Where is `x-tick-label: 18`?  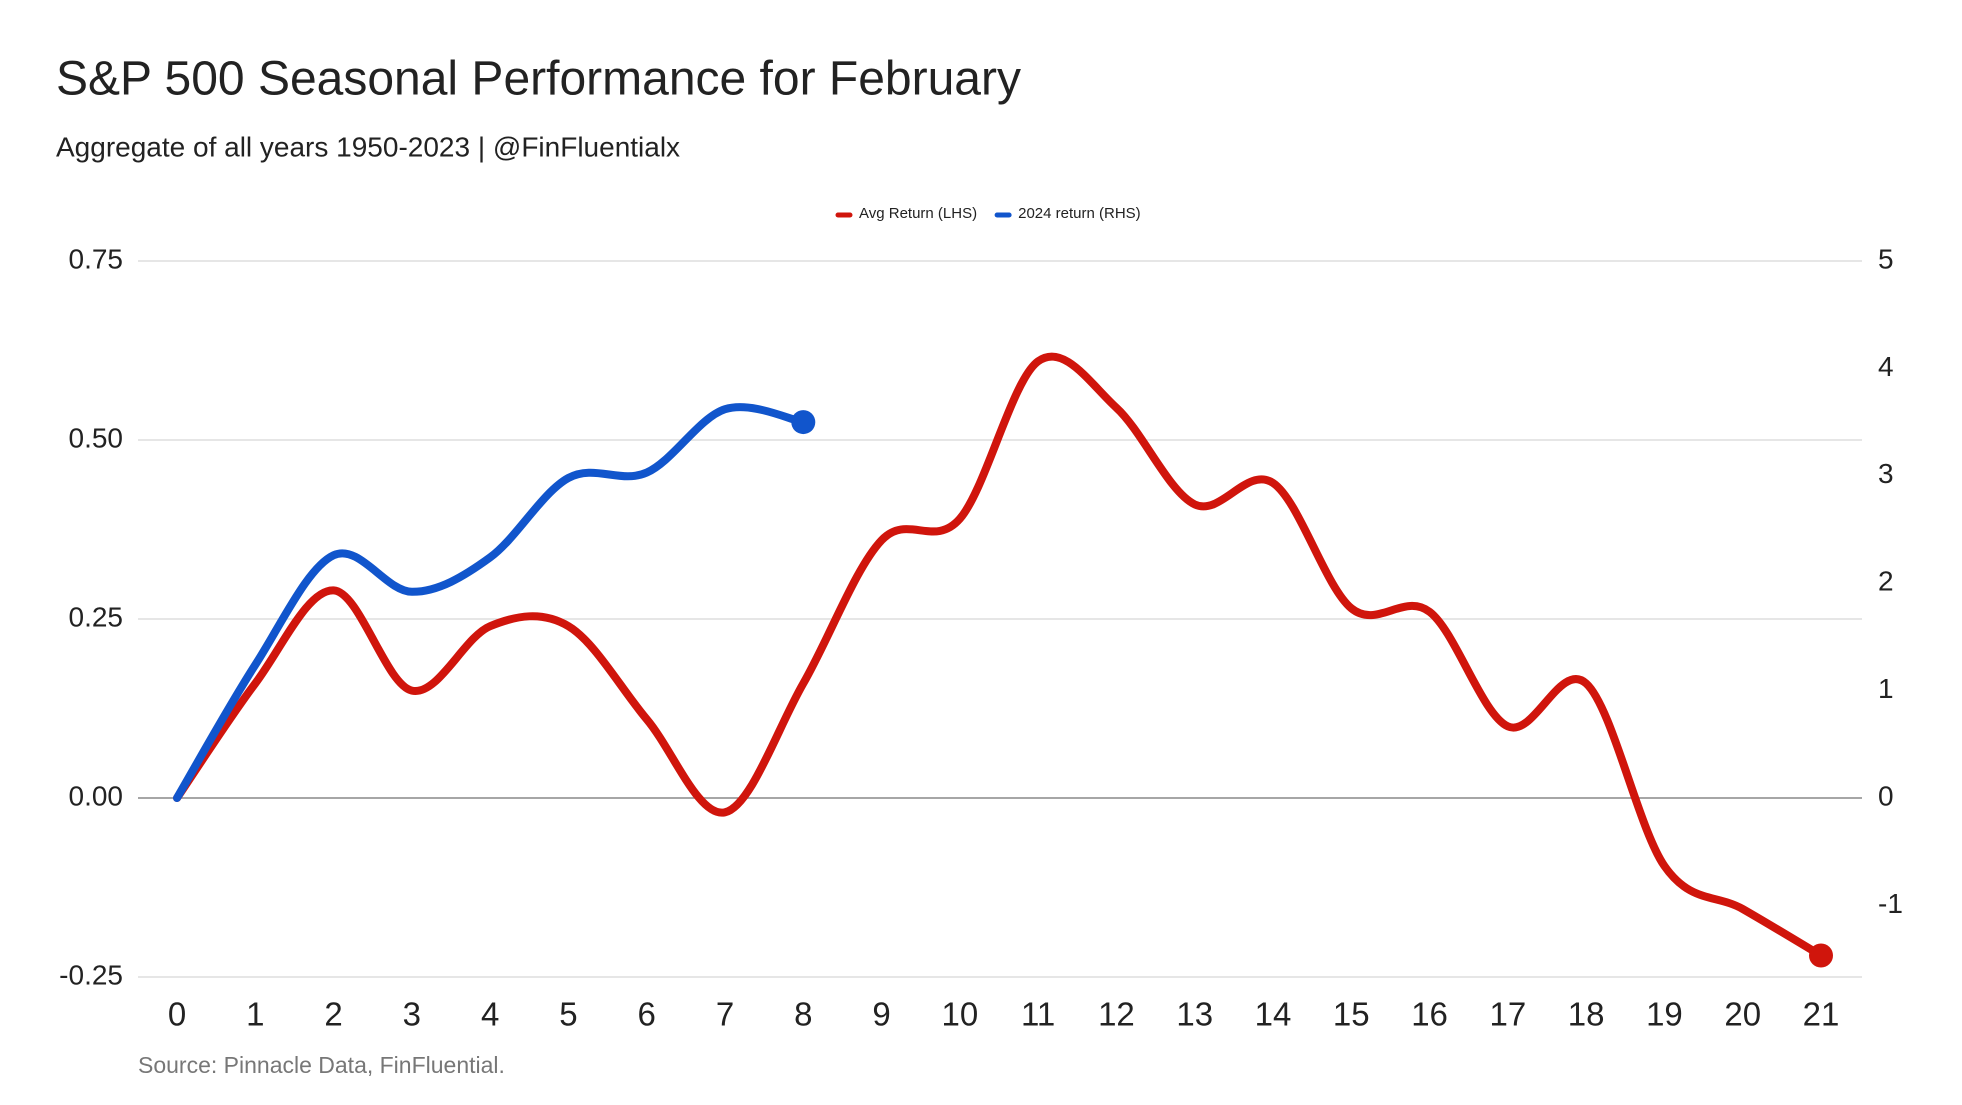 x-tick-label: 18 is located at coordinates (1586, 1014).